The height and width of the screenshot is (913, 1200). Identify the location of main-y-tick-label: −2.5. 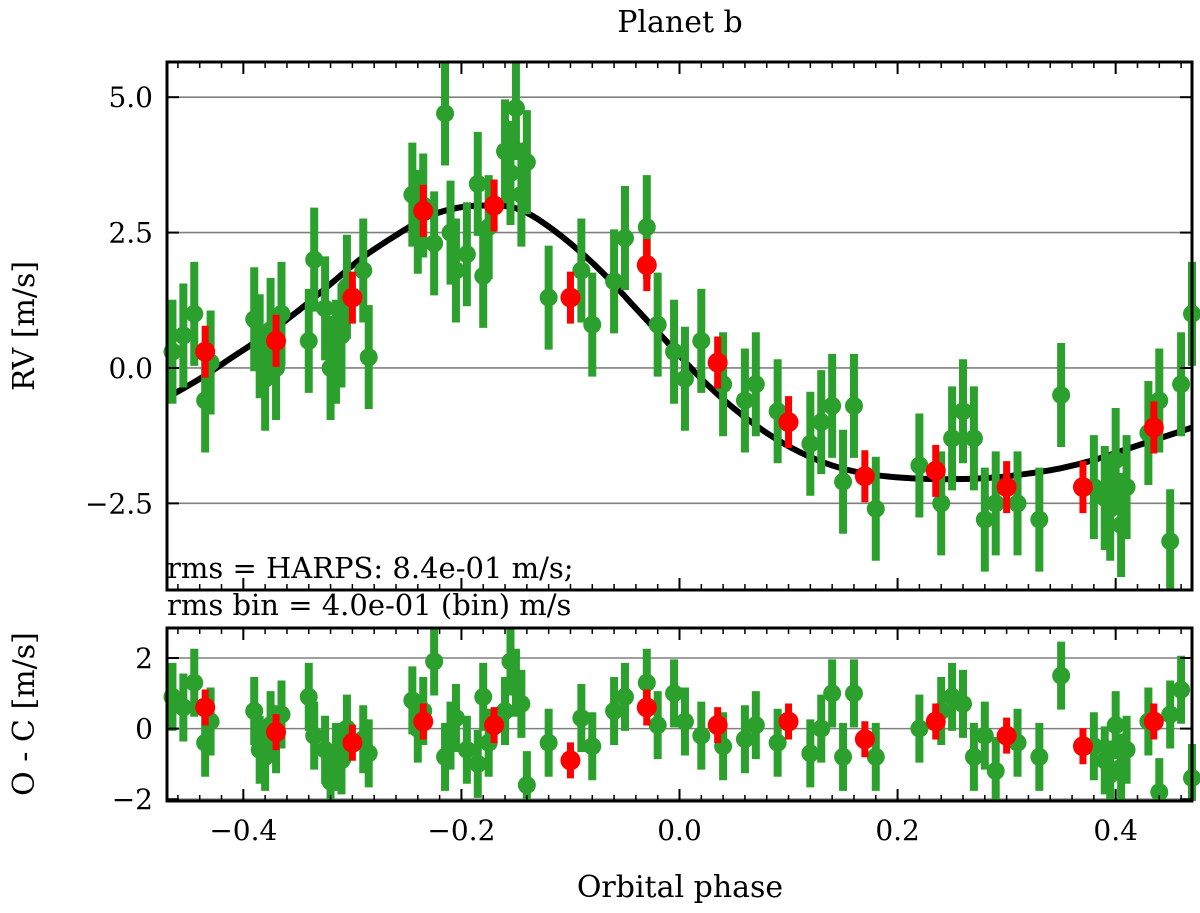
(119, 503).